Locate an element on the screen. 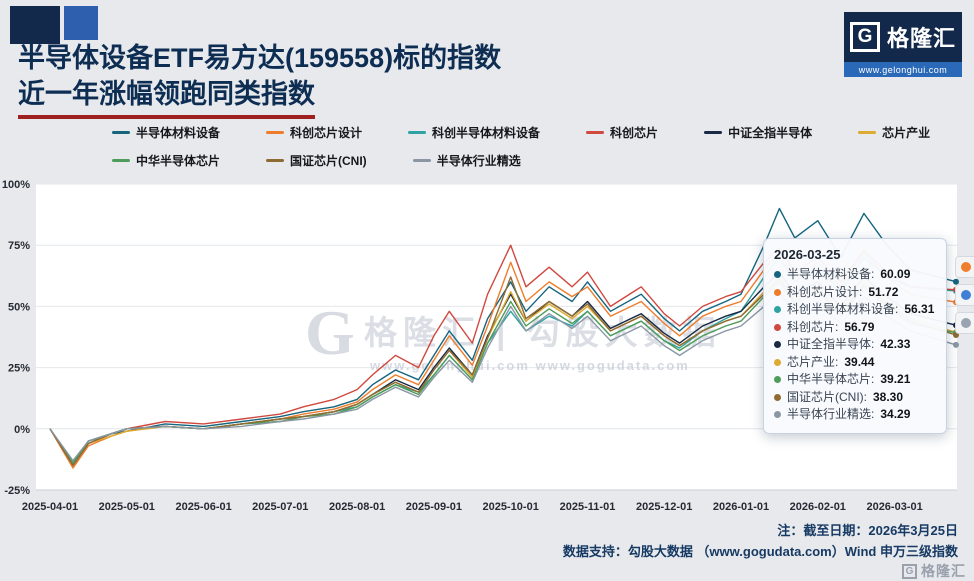  tooltip-series-value: 51.72 is located at coordinates (883, 291).